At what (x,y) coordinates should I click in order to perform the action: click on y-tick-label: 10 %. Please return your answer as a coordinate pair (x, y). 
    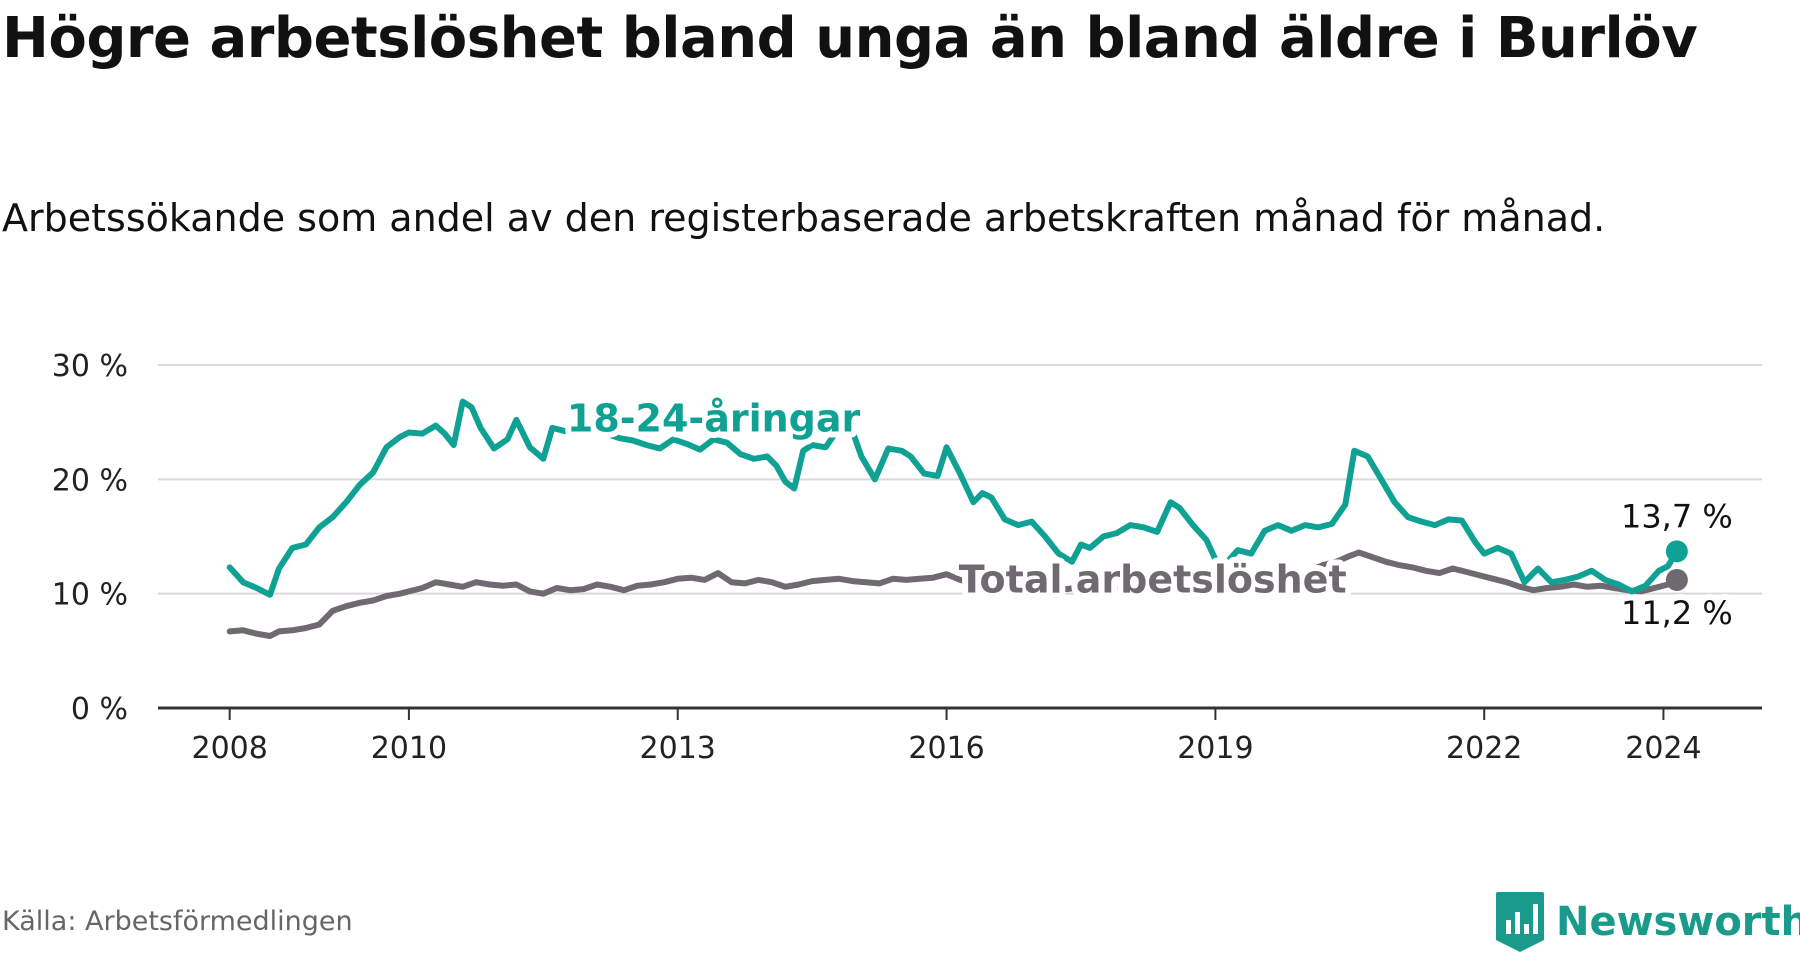
    Looking at the image, I should click on (90, 595).